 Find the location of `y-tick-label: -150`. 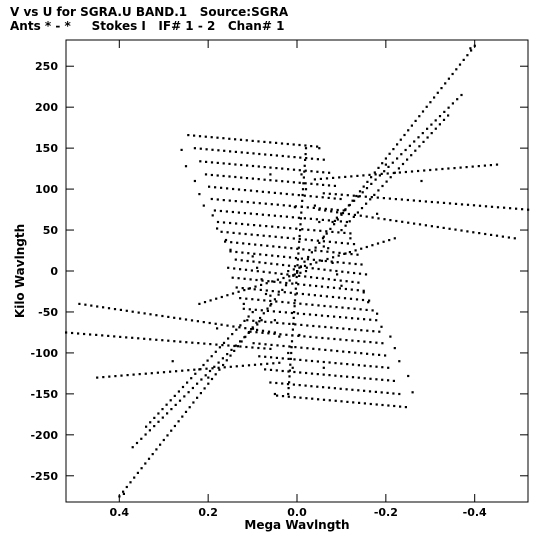

y-tick-label: -150 is located at coordinates (44, 394).